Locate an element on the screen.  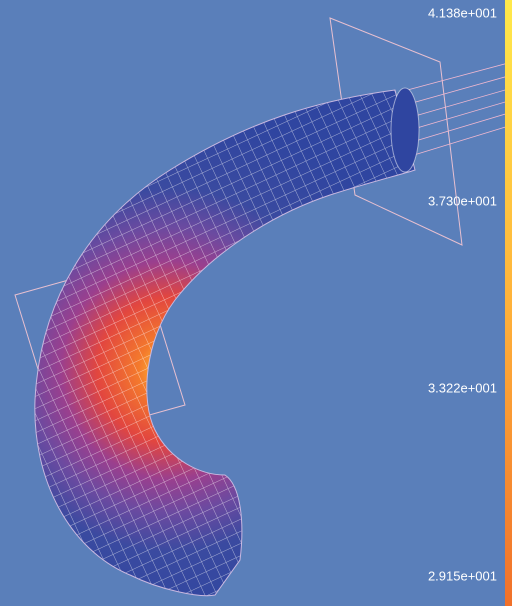
legend-label: 4.138e+001 is located at coordinates (462, 12).